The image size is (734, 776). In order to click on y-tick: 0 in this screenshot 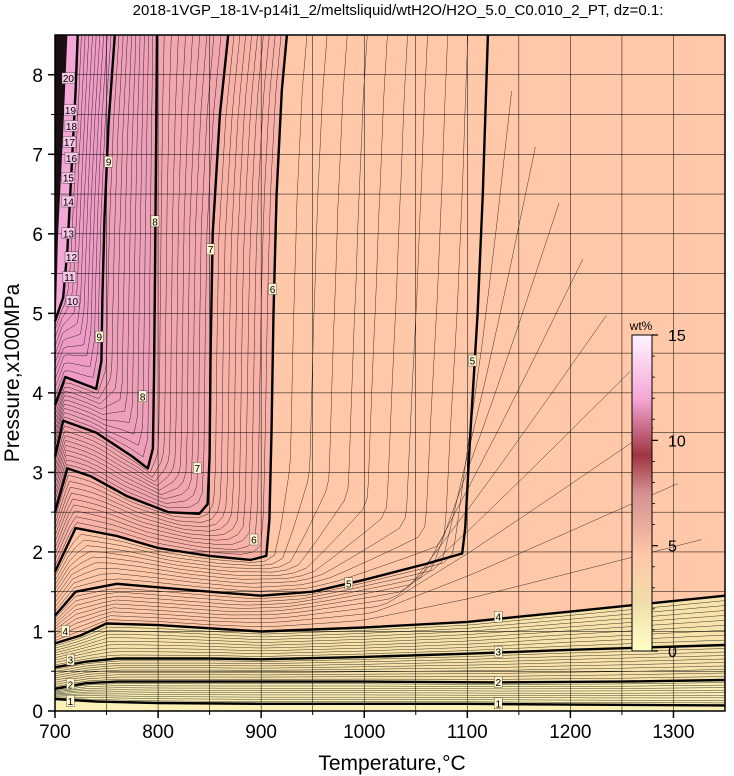, I will do `click(43, 712)`.